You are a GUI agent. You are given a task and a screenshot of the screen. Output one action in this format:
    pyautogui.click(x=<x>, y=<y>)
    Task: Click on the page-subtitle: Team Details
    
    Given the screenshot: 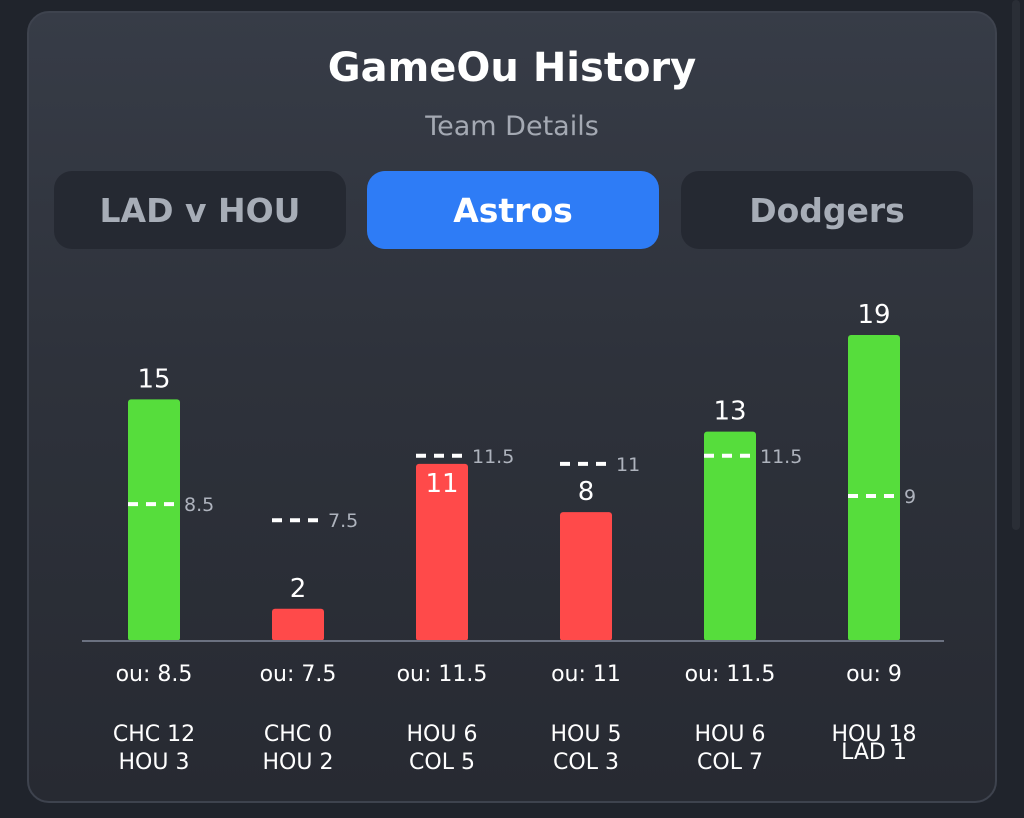 What is the action you would take?
    pyautogui.click(x=512, y=126)
    